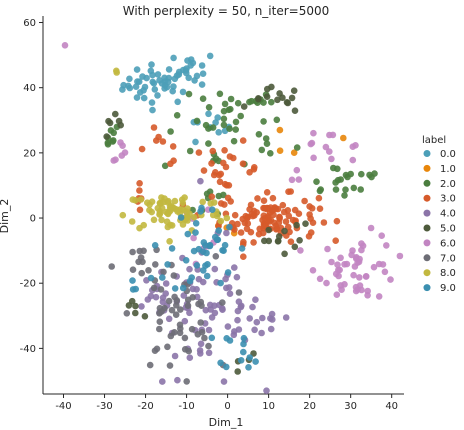 This screenshot has height=430, width=464. I want to click on legend-entry: 6.0, so click(448, 243).